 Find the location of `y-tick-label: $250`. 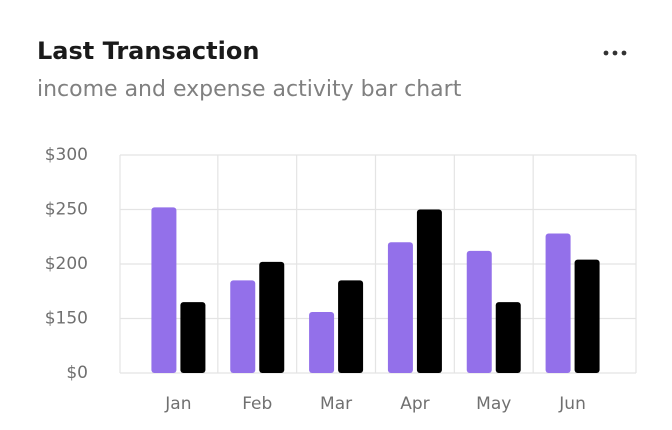

y-tick-label: $250 is located at coordinates (66, 210).